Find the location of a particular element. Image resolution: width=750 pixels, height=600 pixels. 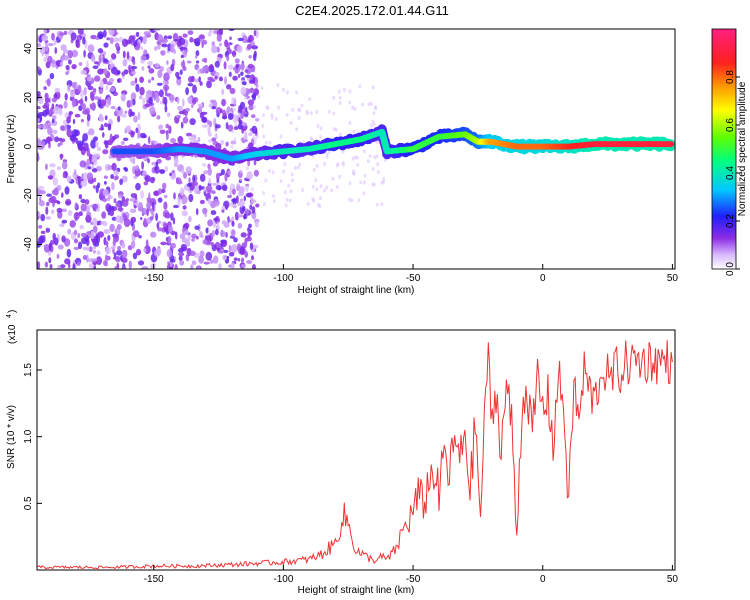

snr-y-multiplier-close: ) is located at coordinates (12, 311).